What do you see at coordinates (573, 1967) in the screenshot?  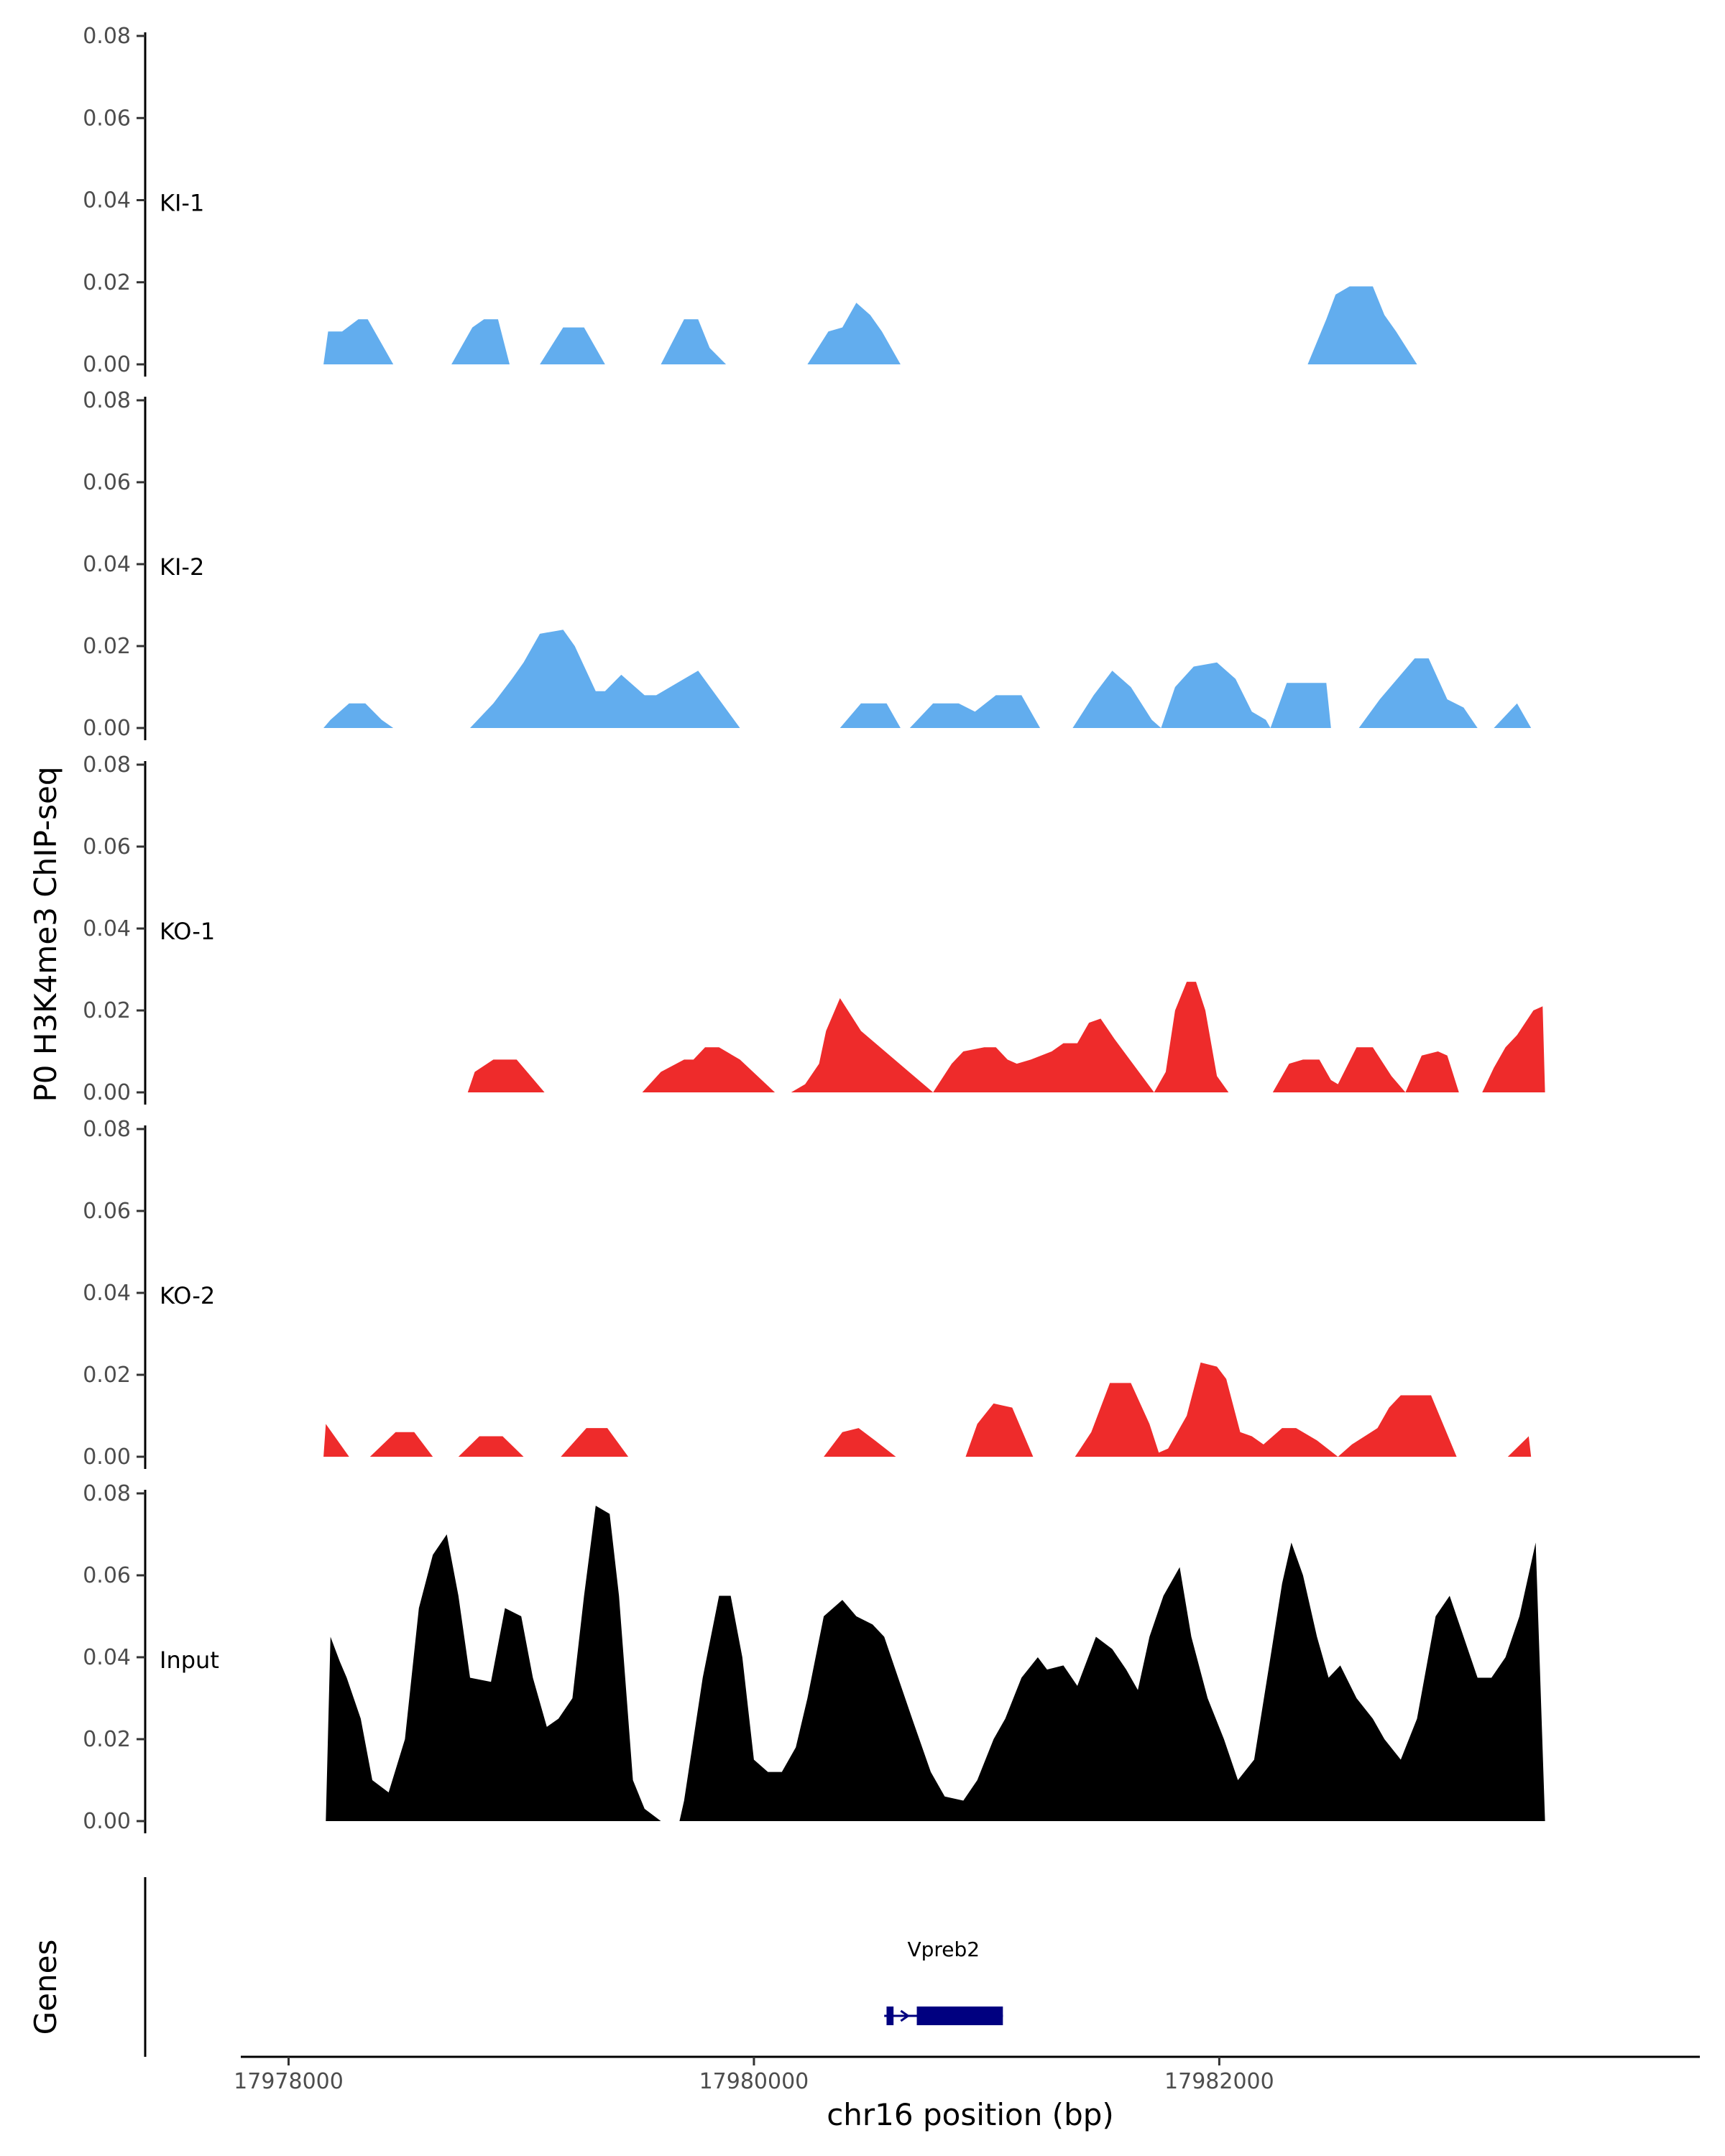 I see `gene-track: Vpreb2` at bounding box center [573, 1967].